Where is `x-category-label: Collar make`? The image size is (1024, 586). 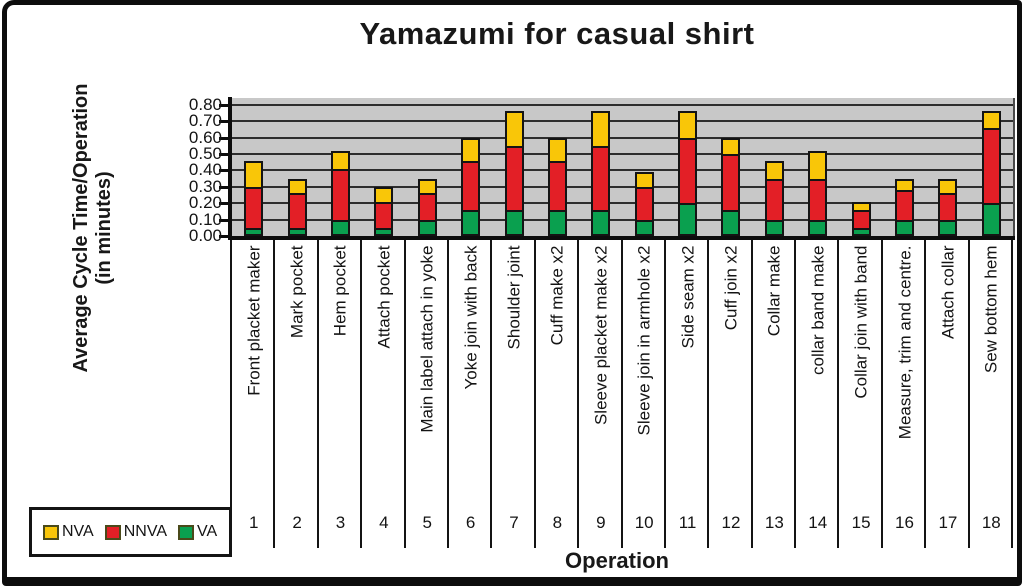 x-category-label: Collar make is located at coordinates (774, 291).